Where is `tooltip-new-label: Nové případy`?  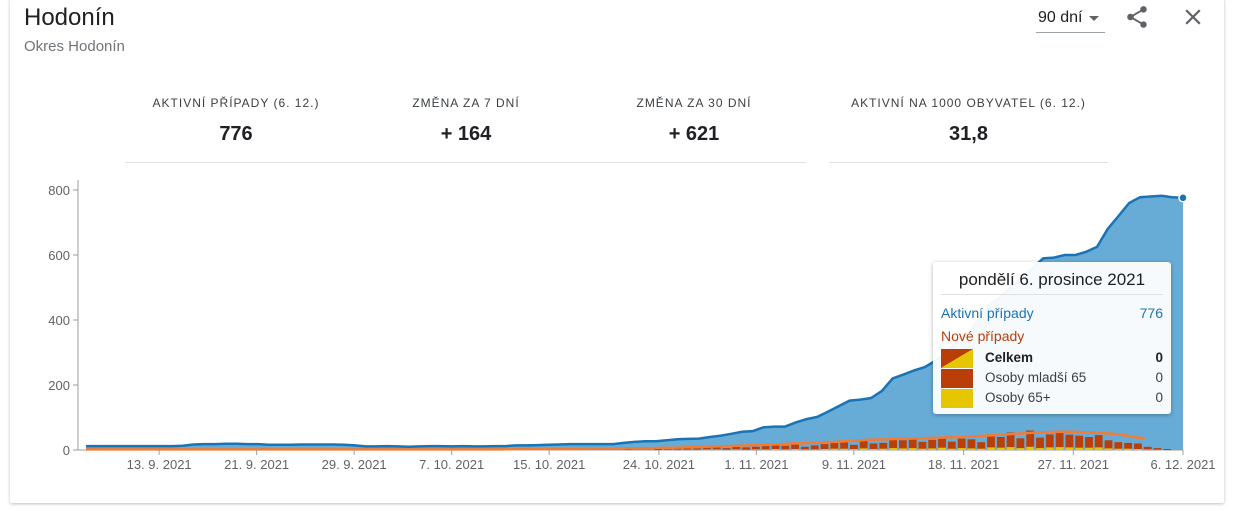 tooltip-new-label: Nové případy is located at coordinates (983, 336).